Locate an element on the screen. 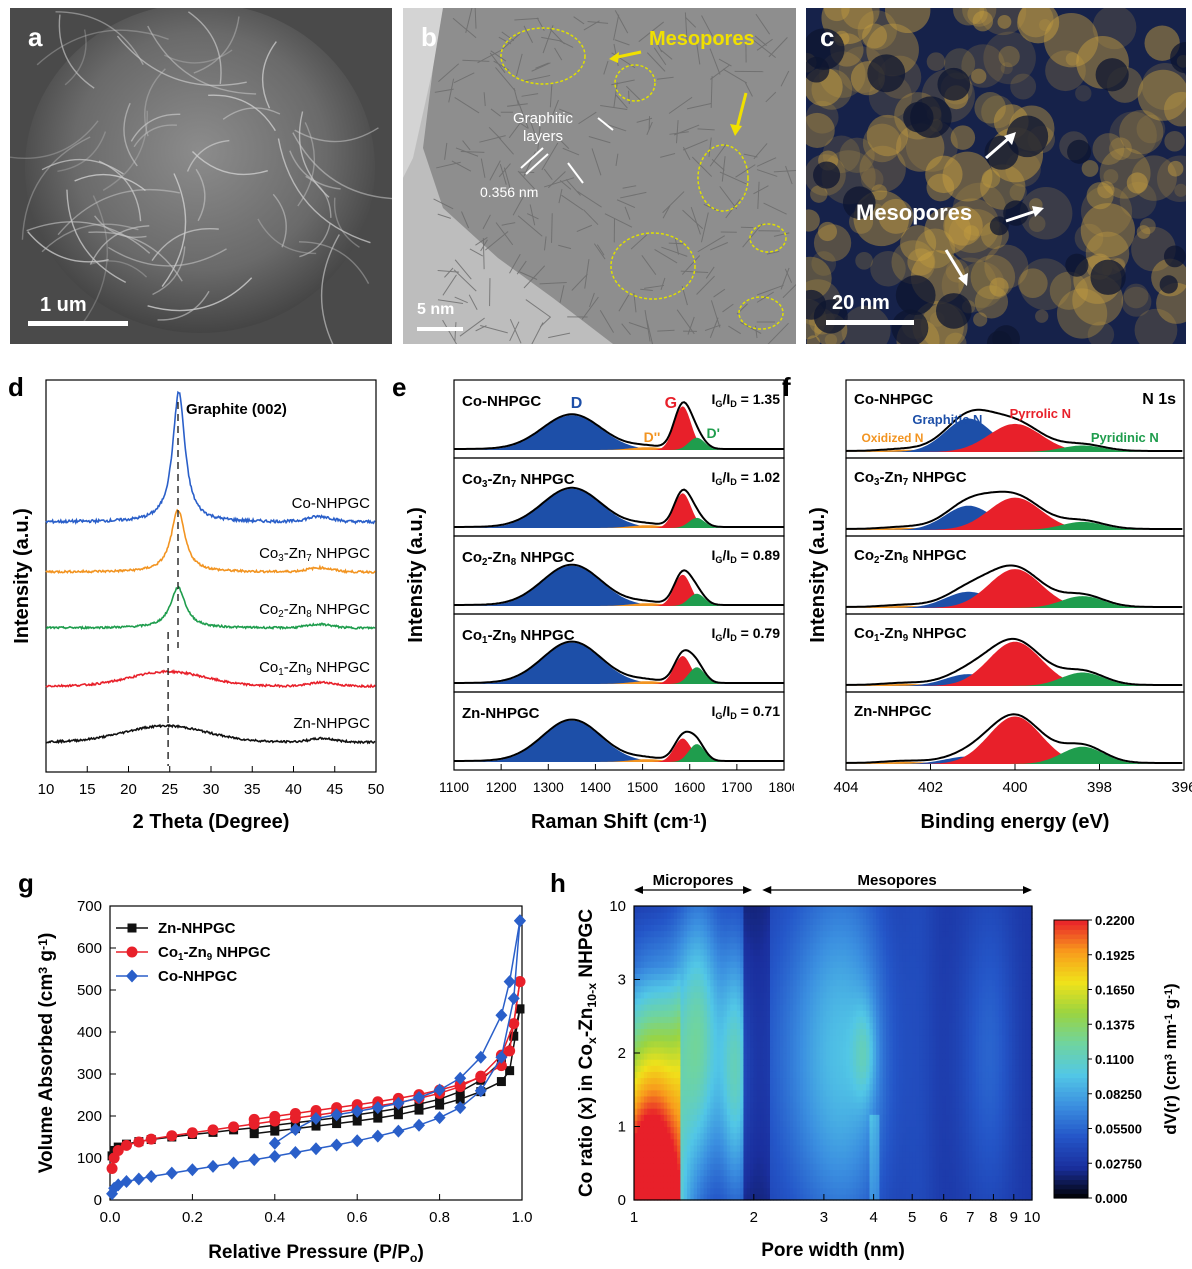  isotherm-point is located at coordinates (254, 1119).